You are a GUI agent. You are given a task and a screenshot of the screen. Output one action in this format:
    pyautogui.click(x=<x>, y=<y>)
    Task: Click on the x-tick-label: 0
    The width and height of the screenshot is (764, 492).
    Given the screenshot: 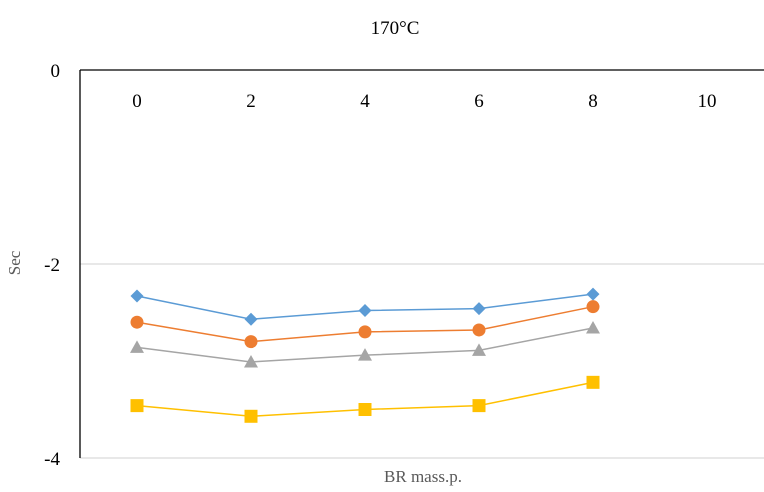 What is the action you would take?
    pyautogui.click(x=137, y=101)
    